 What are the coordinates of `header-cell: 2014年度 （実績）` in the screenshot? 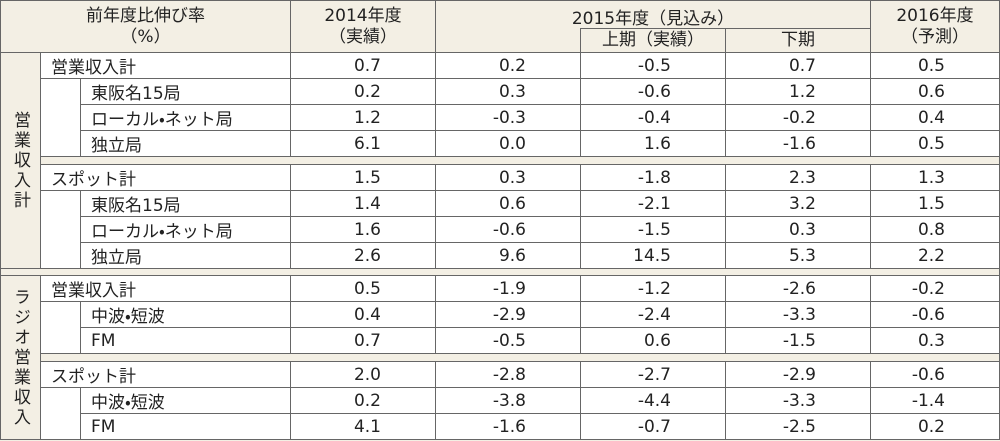 It's located at (363, 26).